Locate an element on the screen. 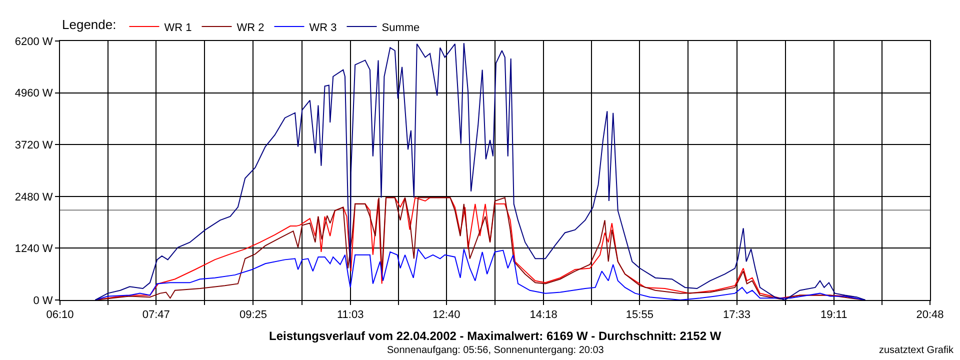 The width and height of the screenshot is (960, 360). legend-label: WR 1 is located at coordinates (178, 28).